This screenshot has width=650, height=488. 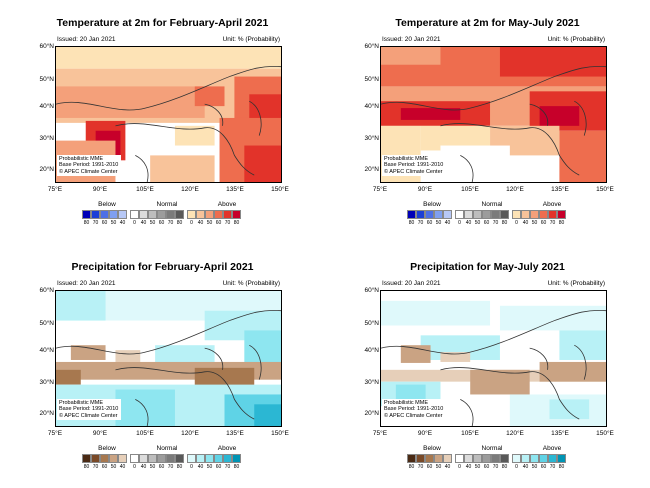 What do you see at coordinates (487, 23) in the screenshot?
I see `panel-title: Temperature at 2m for May-July 2021` at bounding box center [487, 23].